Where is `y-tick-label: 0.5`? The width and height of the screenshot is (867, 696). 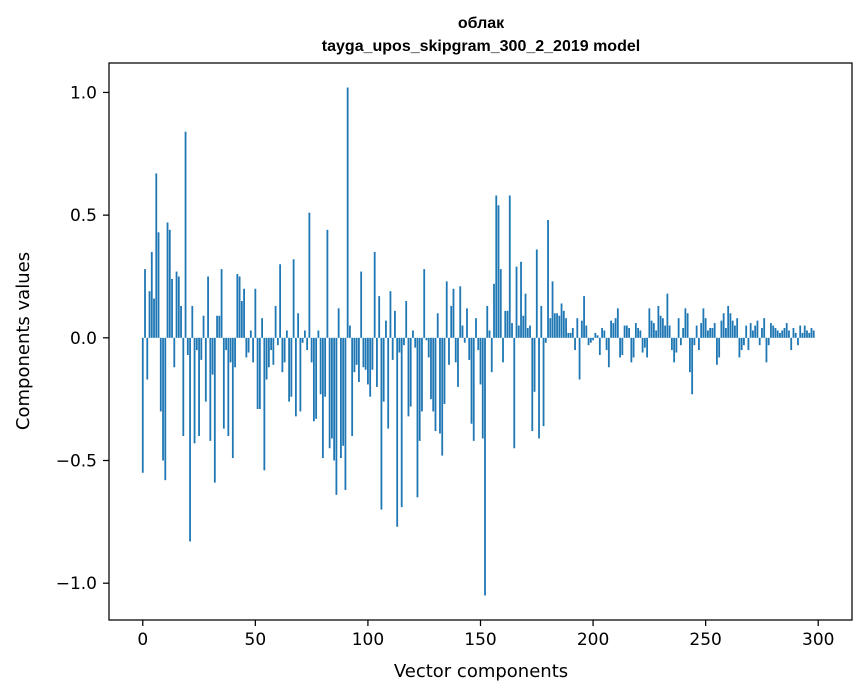 y-tick-label: 0.5 is located at coordinates (83, 216).